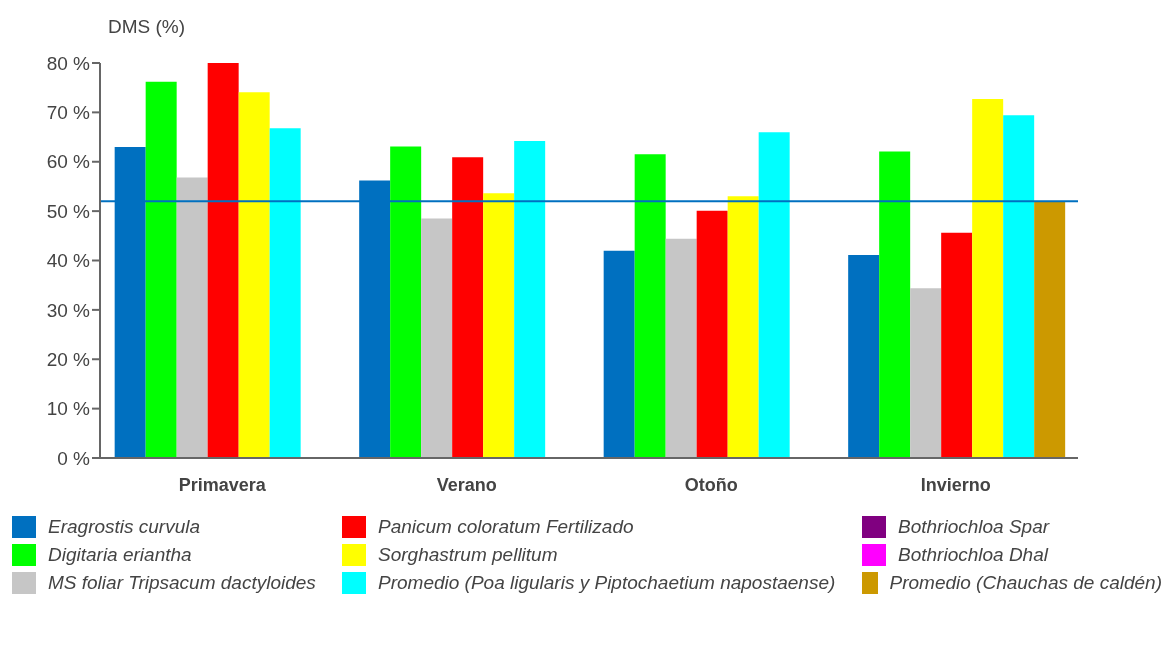  I want to click on legend-label: Eragrostis curvula, so click(124, 527).